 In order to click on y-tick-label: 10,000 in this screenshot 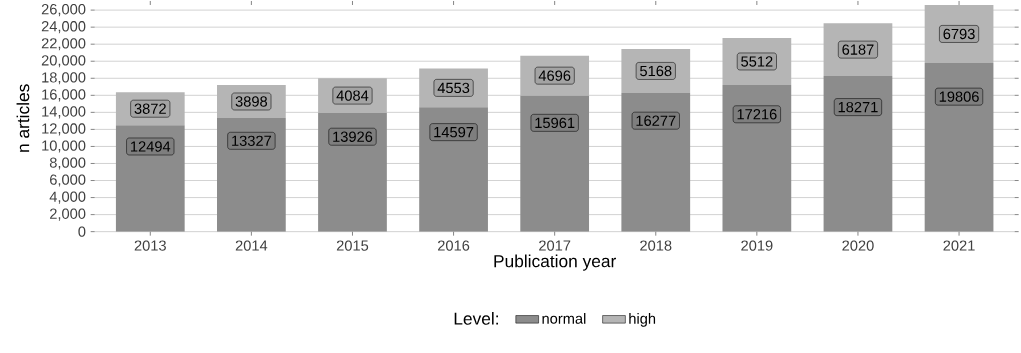, I will do `click(64, 146)`.